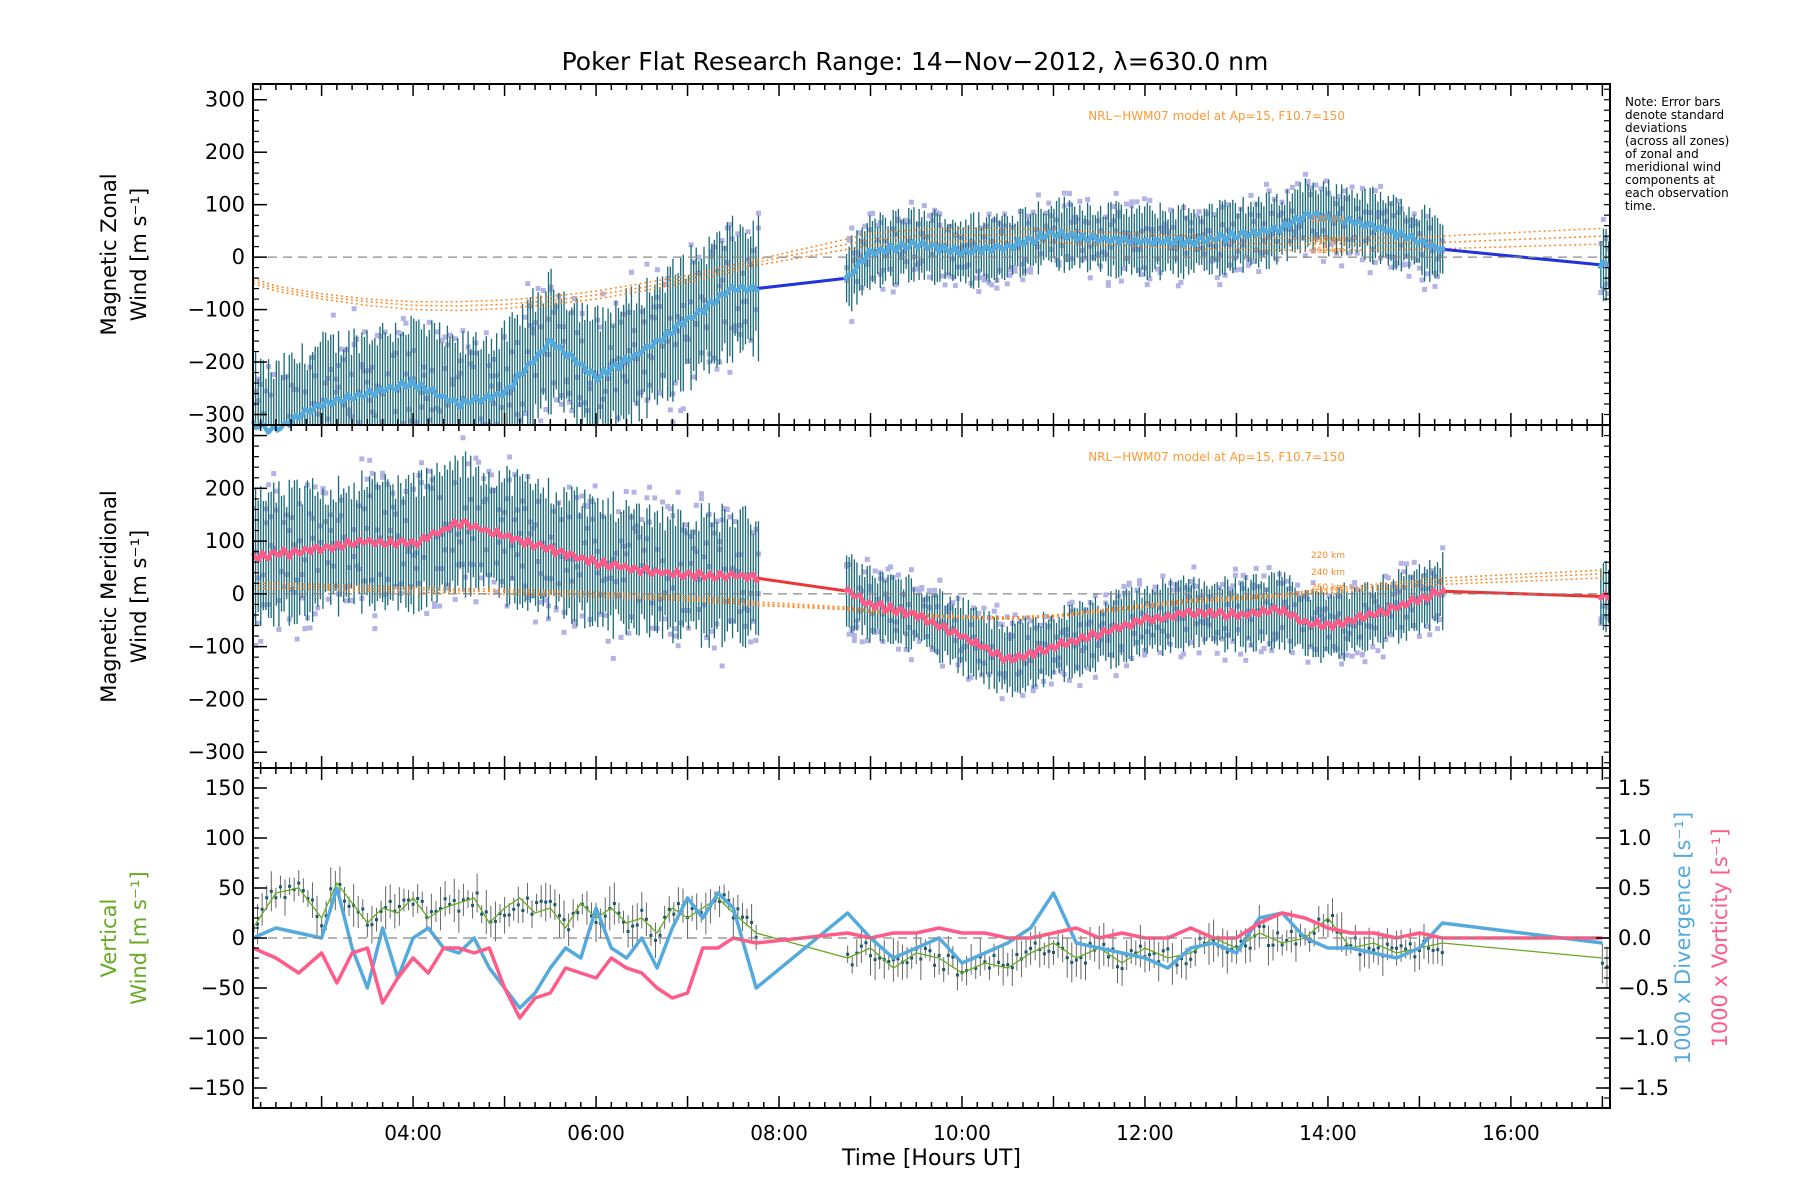 The width and height of the screenshot is (1800, 1204). I want to click on divergence-line, so click(927, 948).